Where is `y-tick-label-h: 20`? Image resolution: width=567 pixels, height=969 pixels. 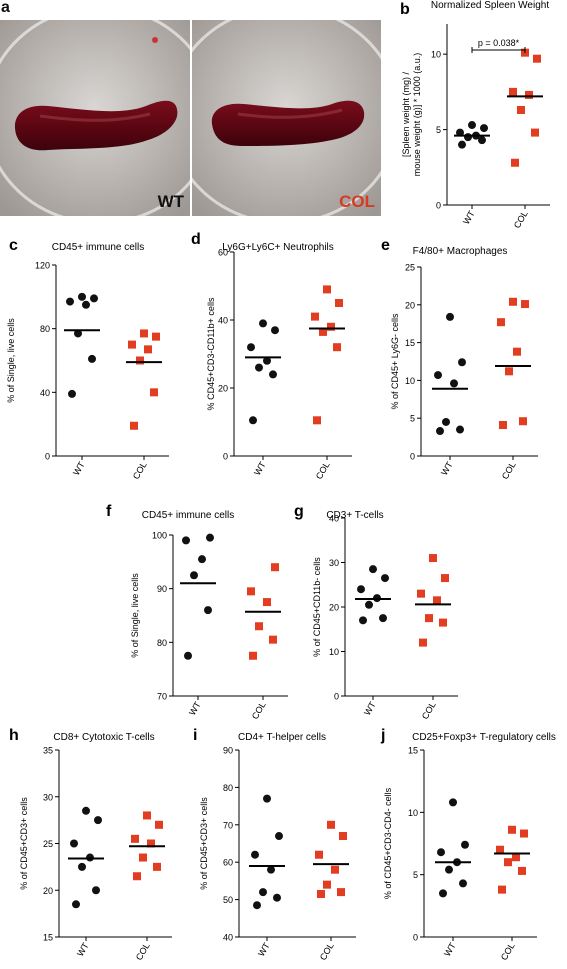 y-tick-label-h: 20 is located at coordinates (48, 891).